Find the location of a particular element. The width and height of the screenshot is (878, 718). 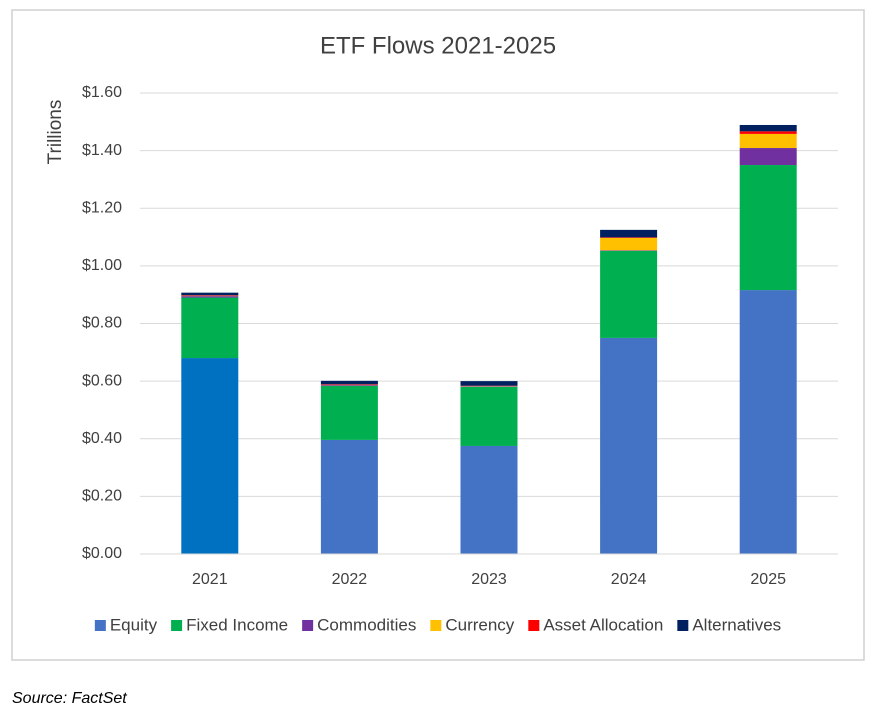

chart-title: ETF Flows 2021-2025 is located at coordinates (438, 45).